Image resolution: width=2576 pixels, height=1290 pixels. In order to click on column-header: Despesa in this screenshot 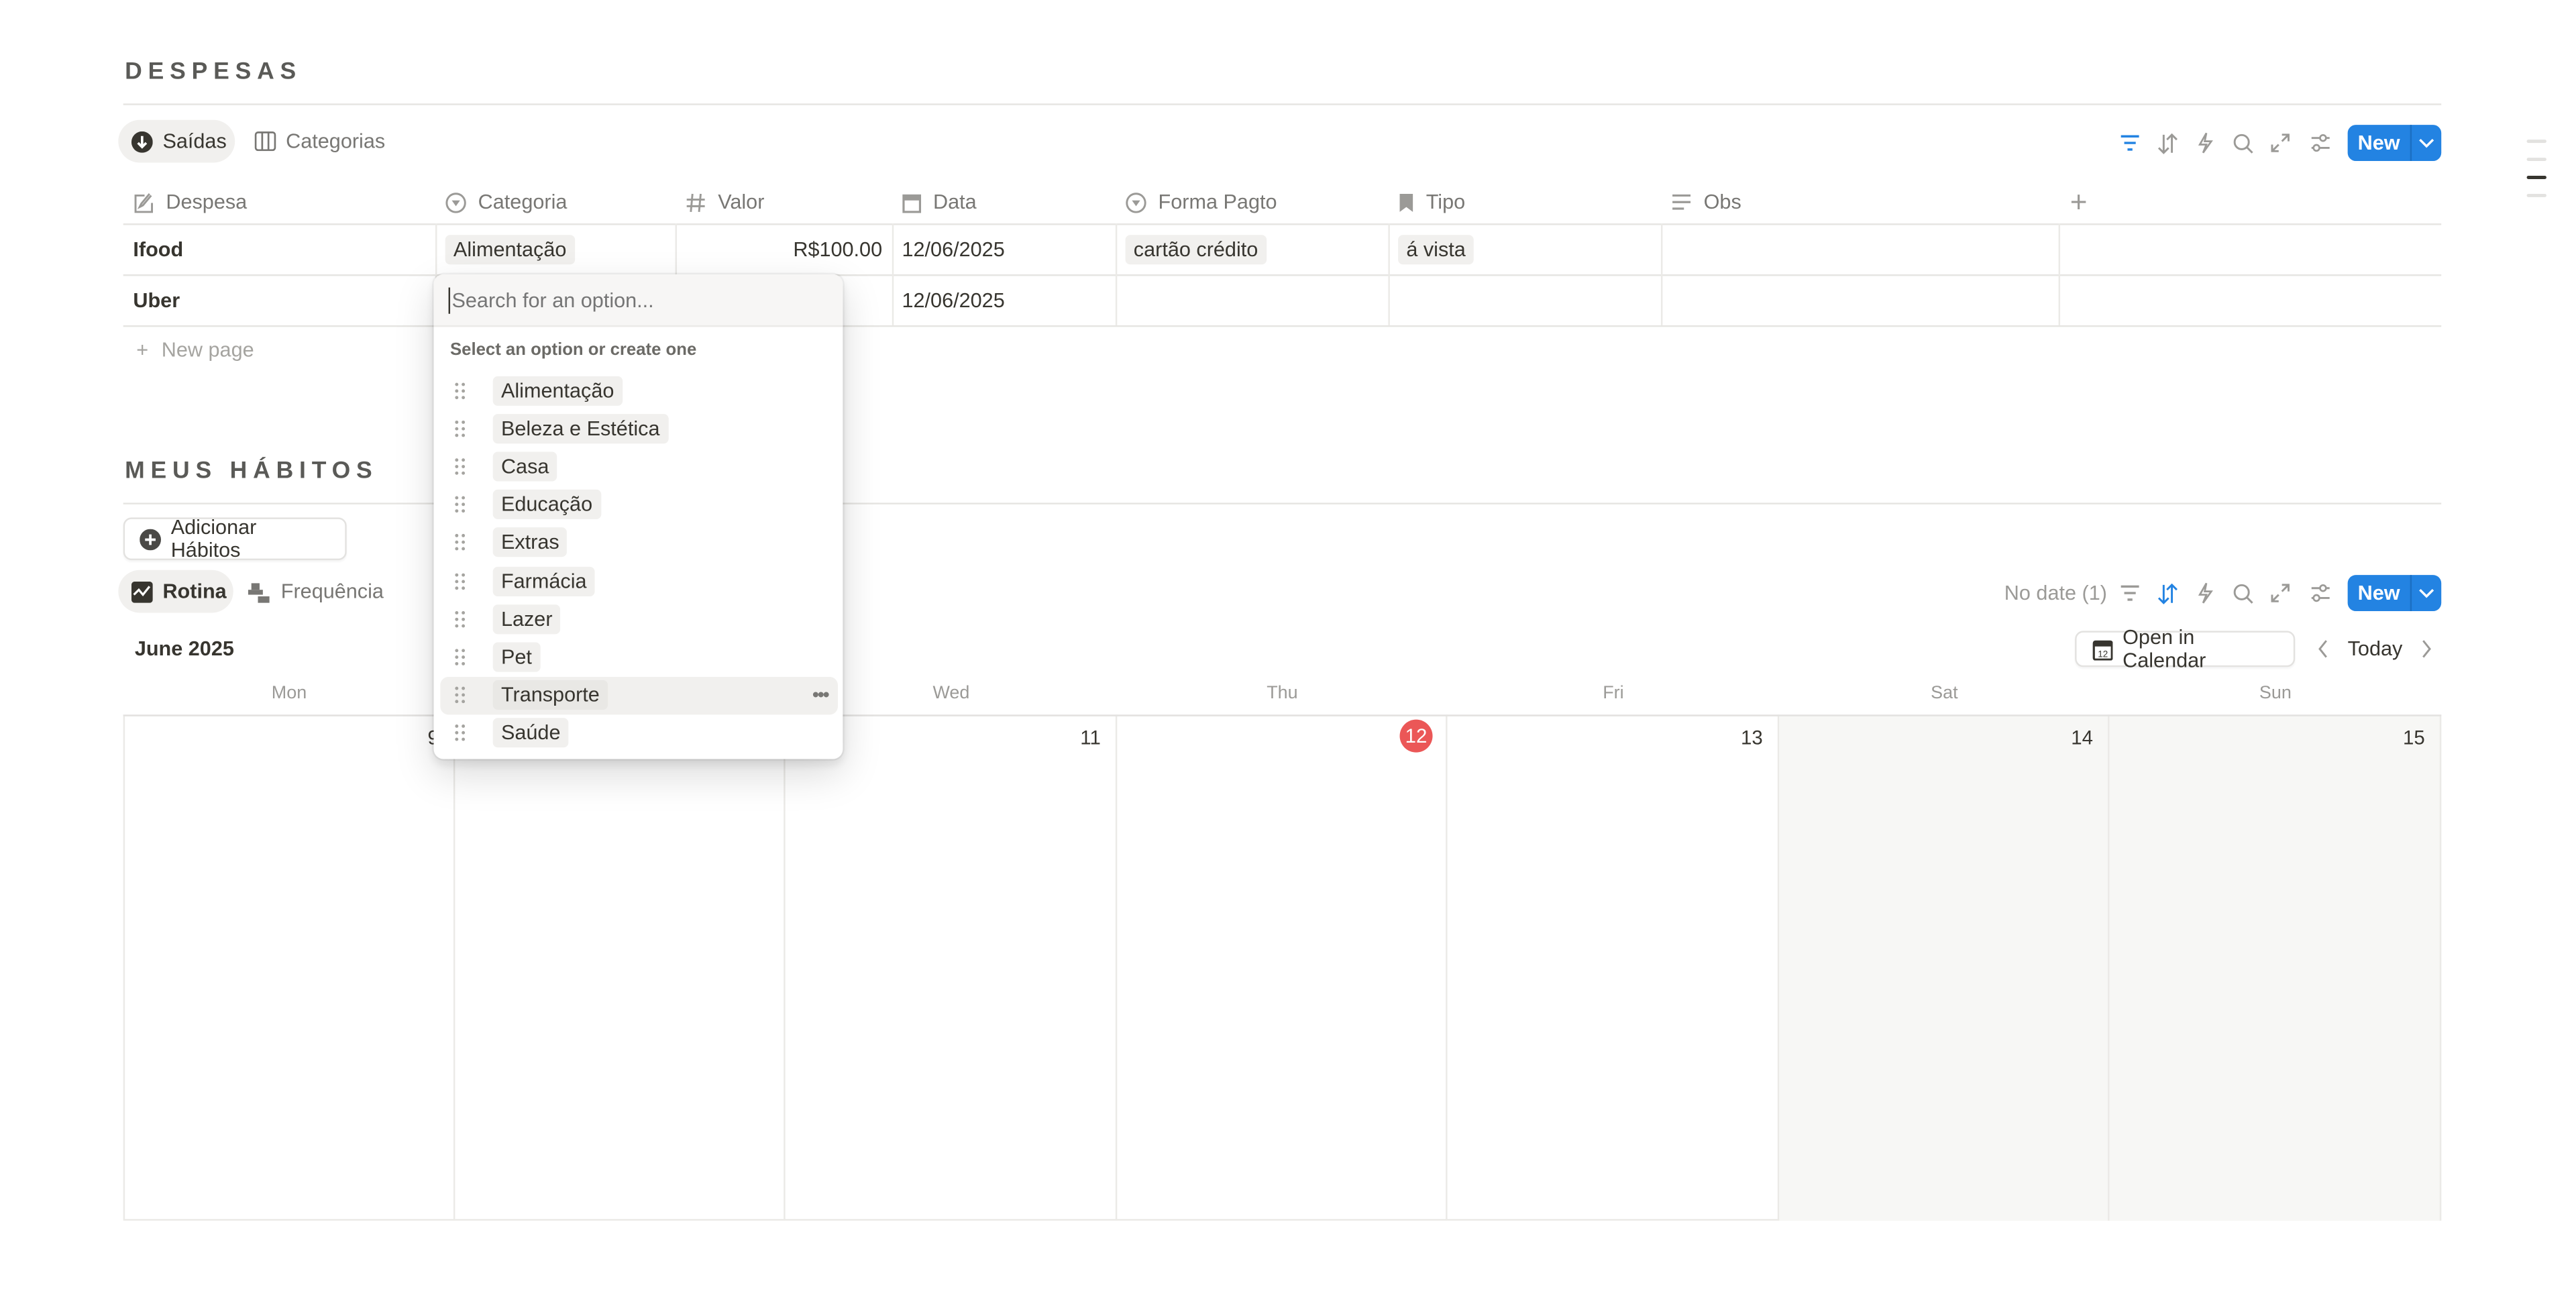, I will do `click(279, 201)`.